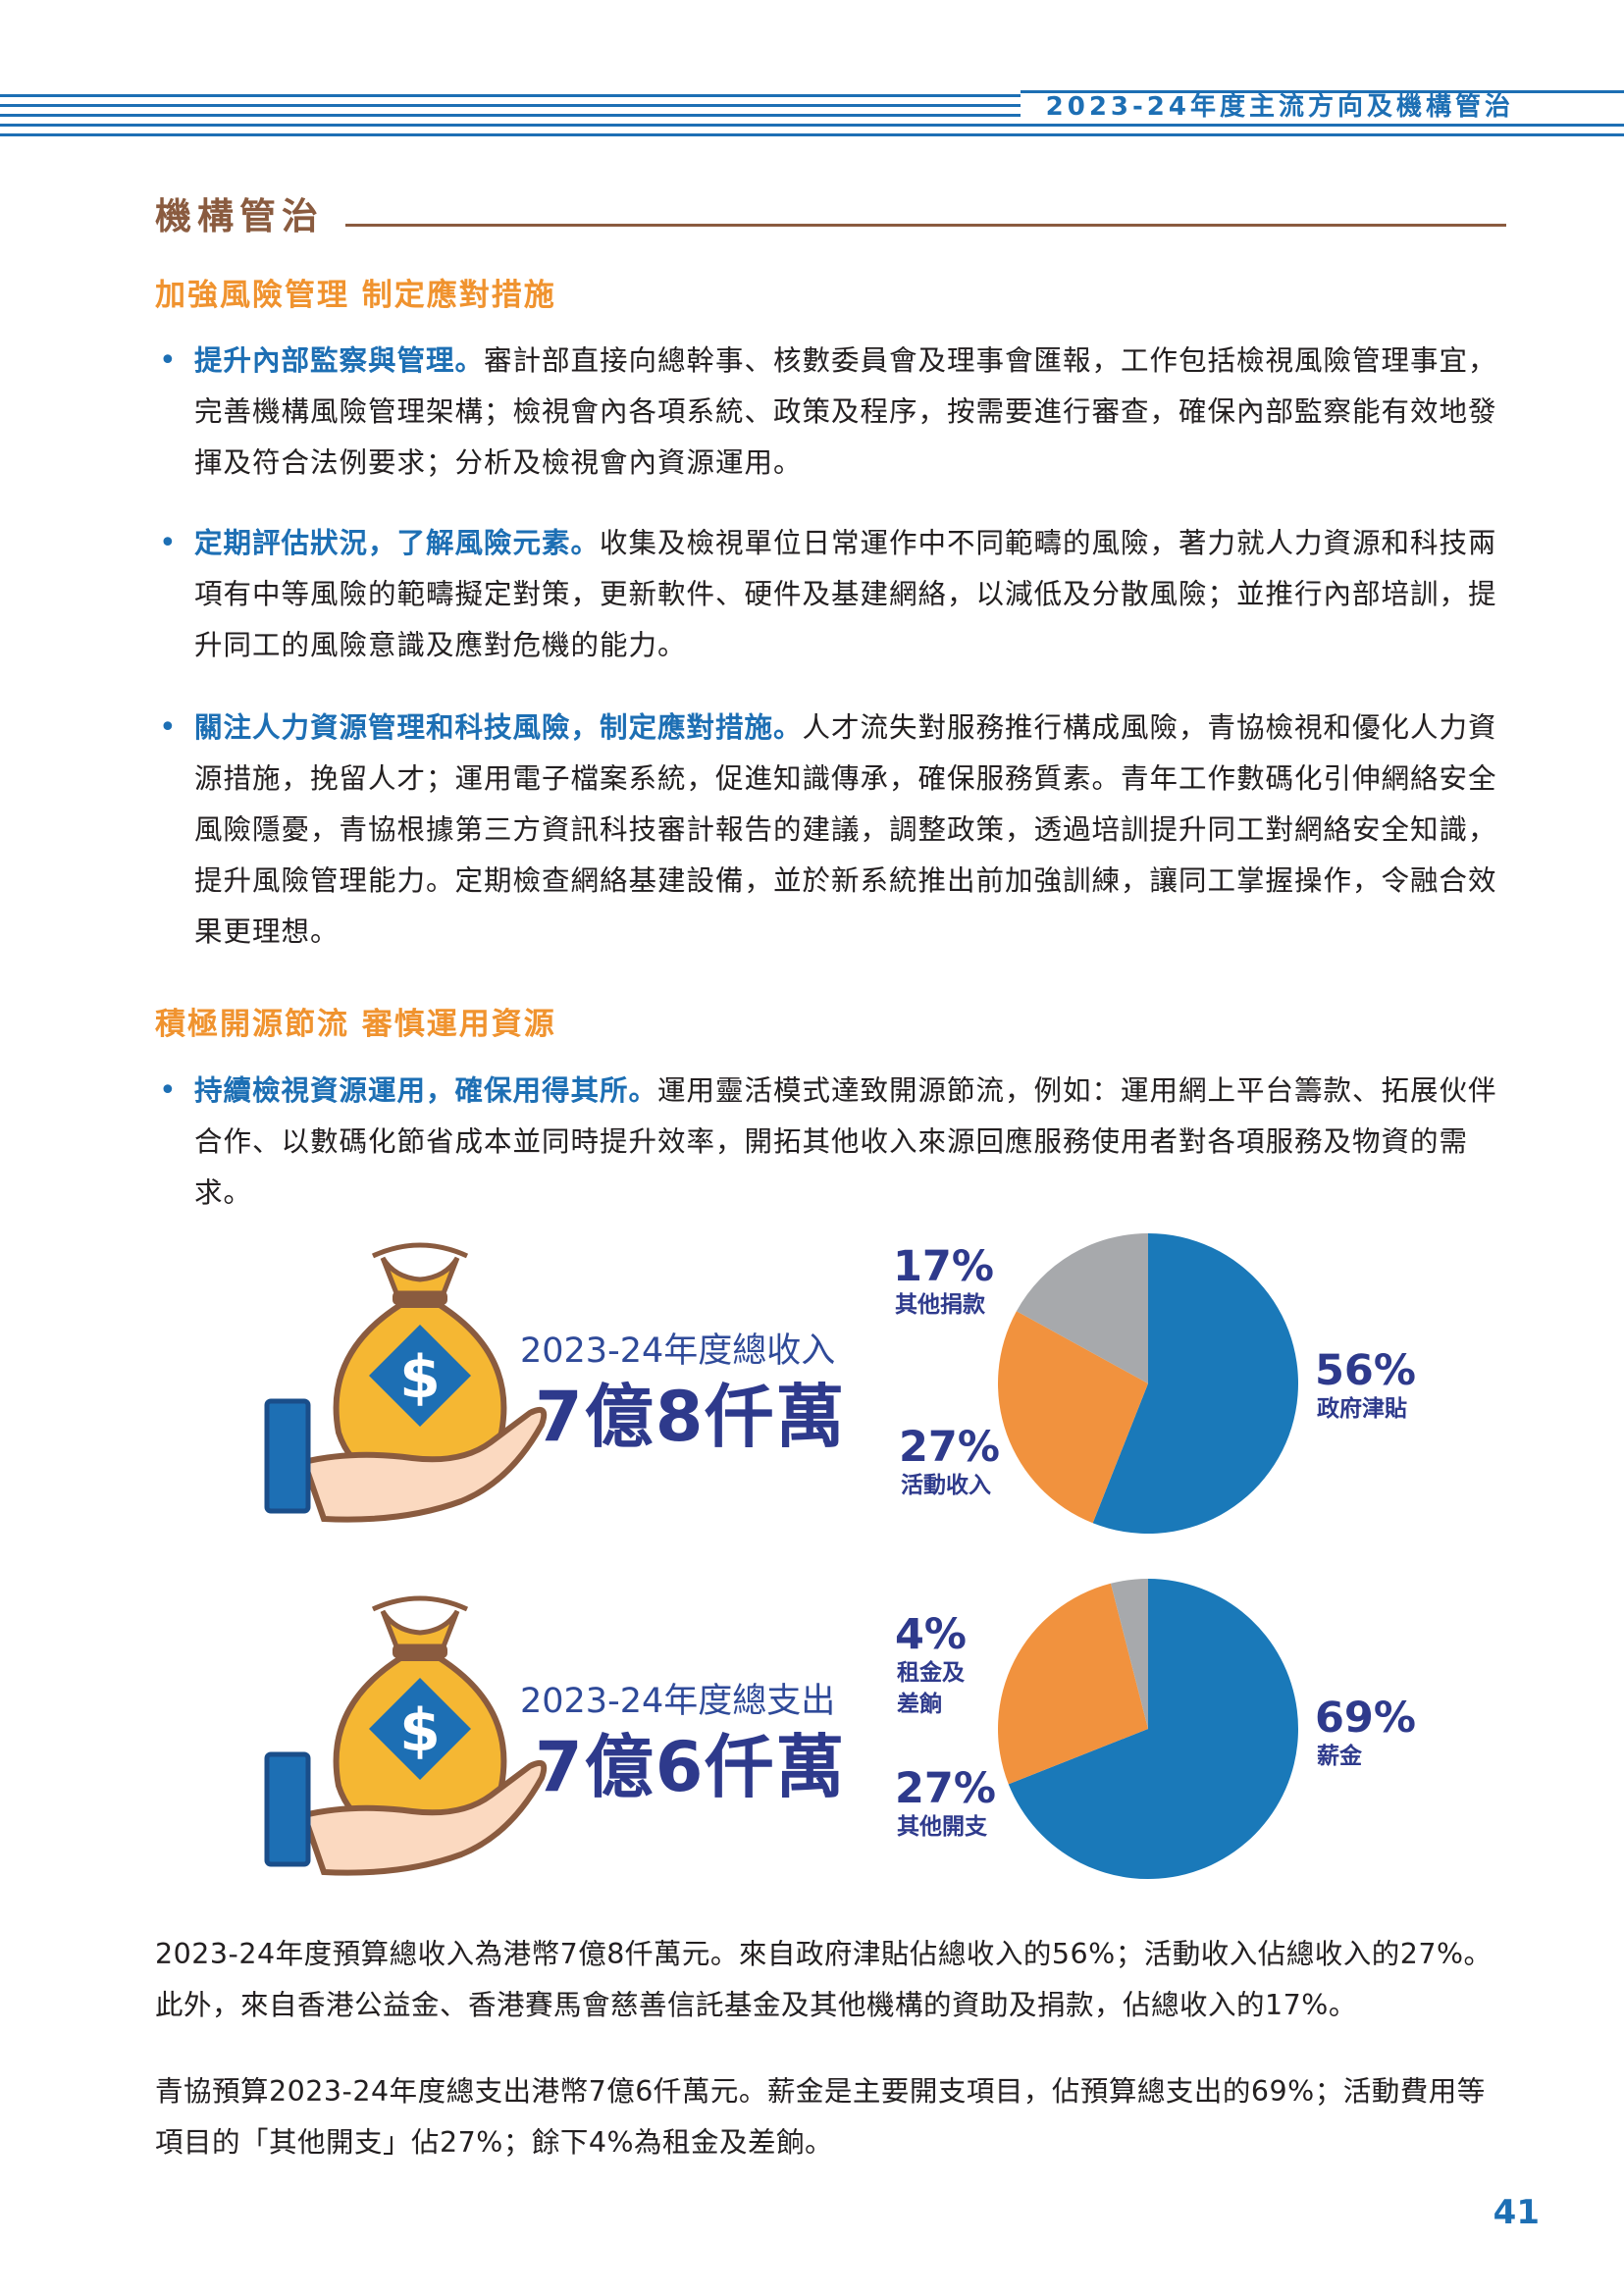 The width and height of the screenshot is (1624, 2295). I want to click on income-pie-chart, so click(1148, 1384).